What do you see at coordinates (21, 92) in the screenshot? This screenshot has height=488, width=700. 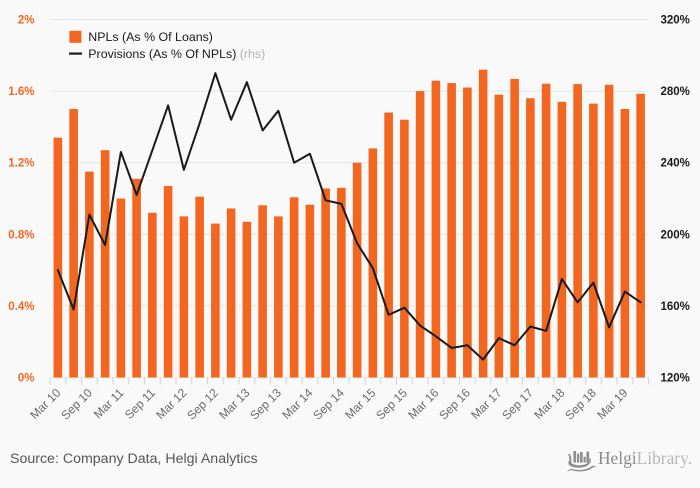 I see `svg-text: 1.6%` at bounding box center [21, 92].